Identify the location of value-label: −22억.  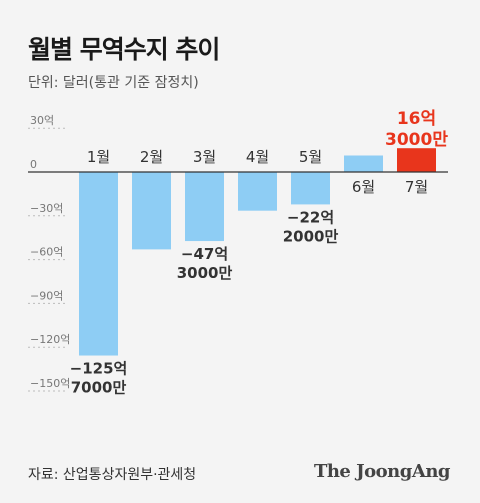
(310, 217).